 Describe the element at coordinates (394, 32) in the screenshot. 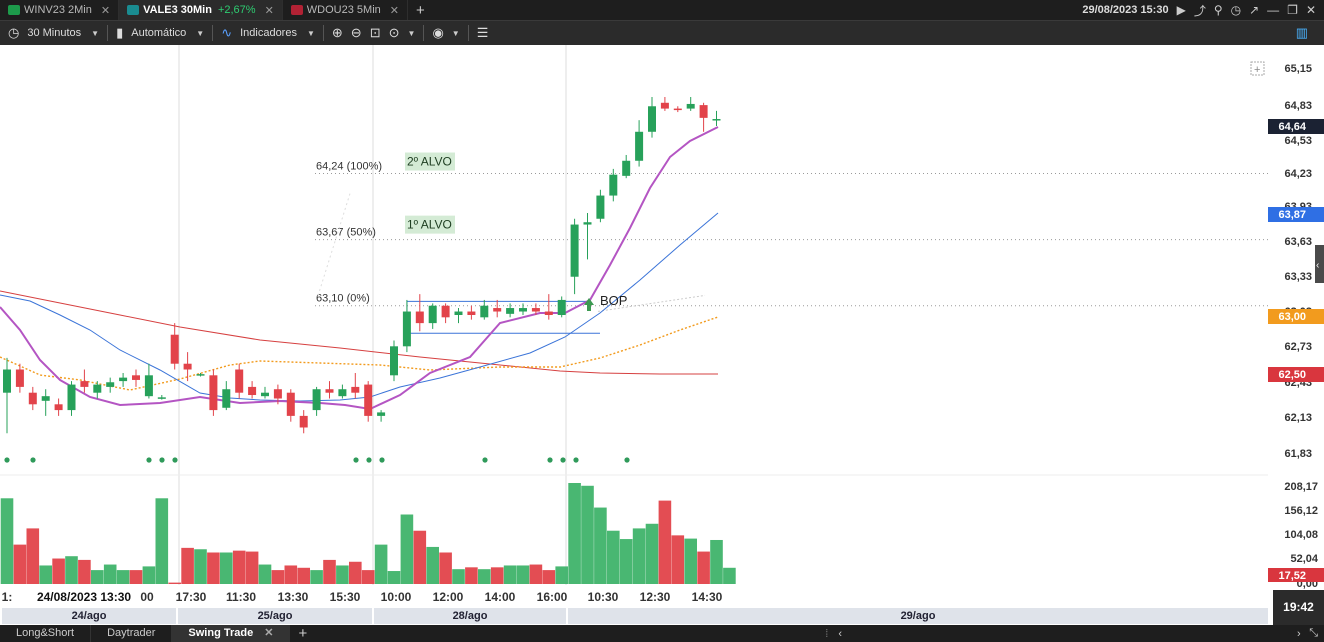

I see `zoom-reset-icon: ⊙` at that location.